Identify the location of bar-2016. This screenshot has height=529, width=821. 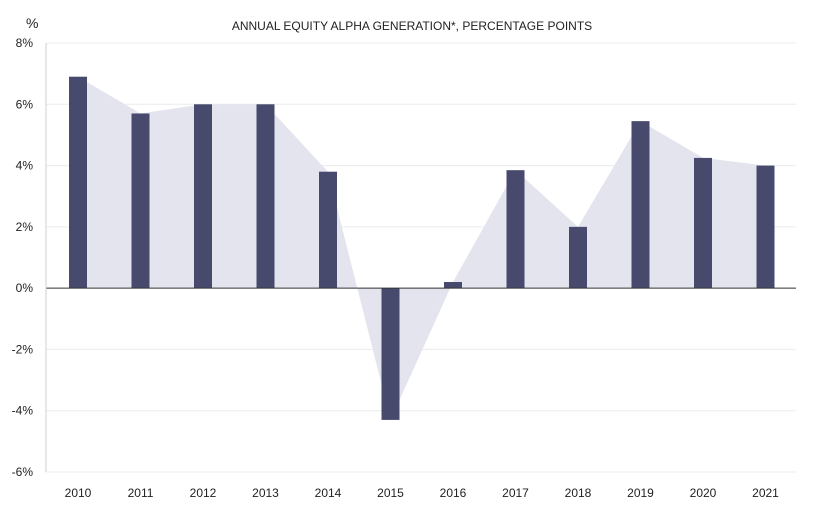
(453, 285).